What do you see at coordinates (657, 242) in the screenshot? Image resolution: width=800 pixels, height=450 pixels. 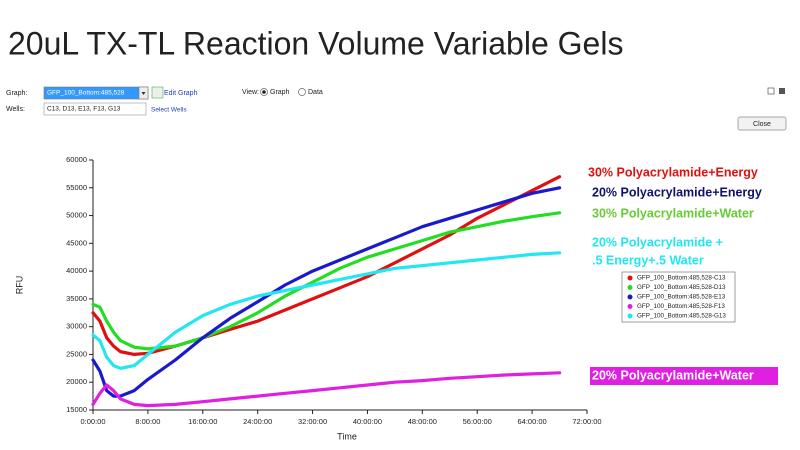 I see `annotation: 20% Polyacrylamide +` at bounding box center [657, 242].